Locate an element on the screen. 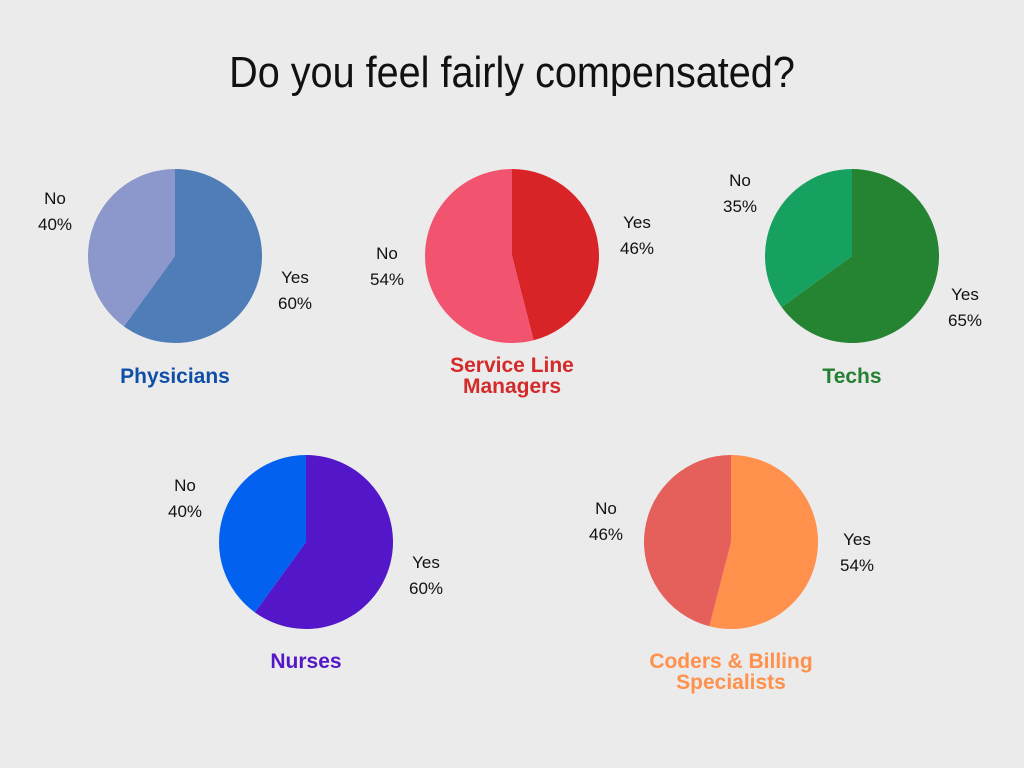 The image size is (1024, 768). slice-value-nurses-yes: 60% is located at coordinates (426, 588).